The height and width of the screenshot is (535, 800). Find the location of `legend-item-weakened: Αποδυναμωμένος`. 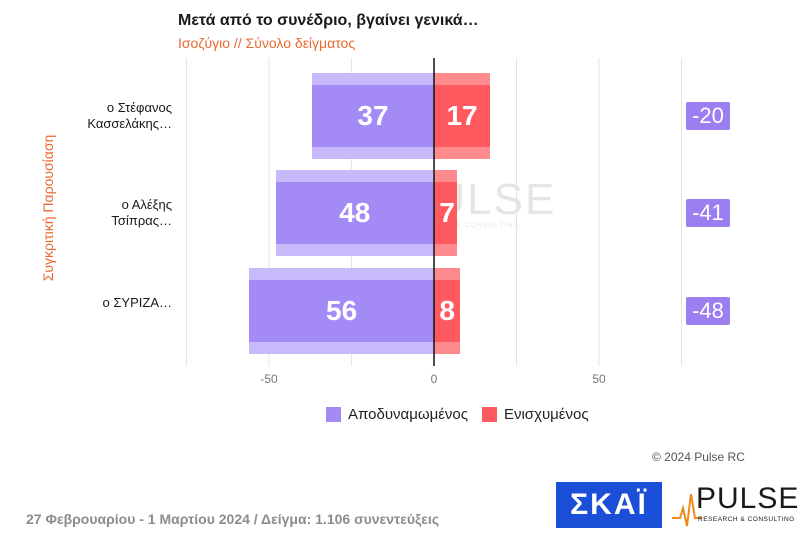

legend-item-weakened: Αποδυναμωμένος is located at coordinates (397, 414).